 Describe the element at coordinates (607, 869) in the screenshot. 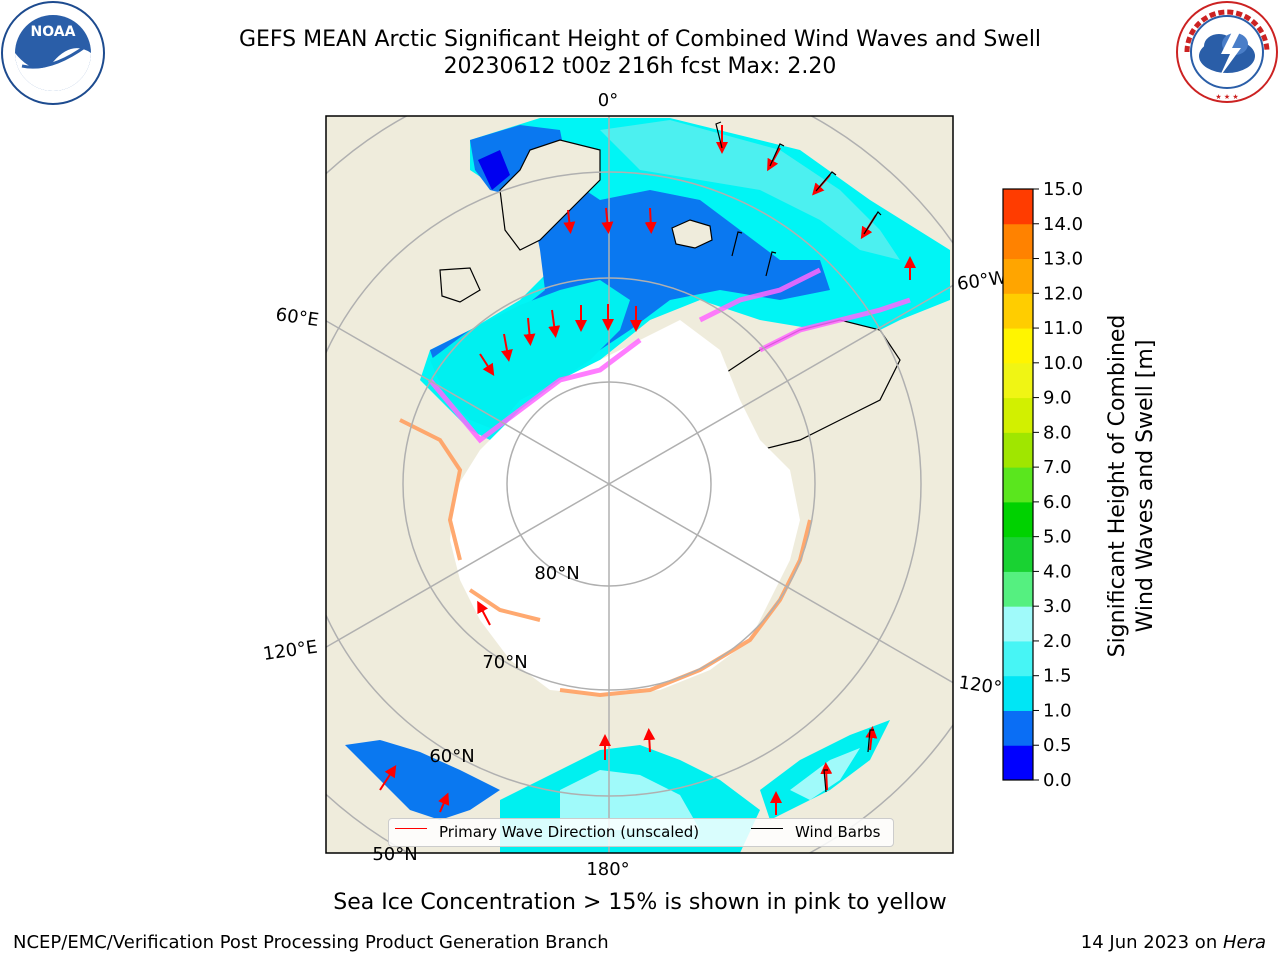

I see `lon-label-180: 180°` at that location.